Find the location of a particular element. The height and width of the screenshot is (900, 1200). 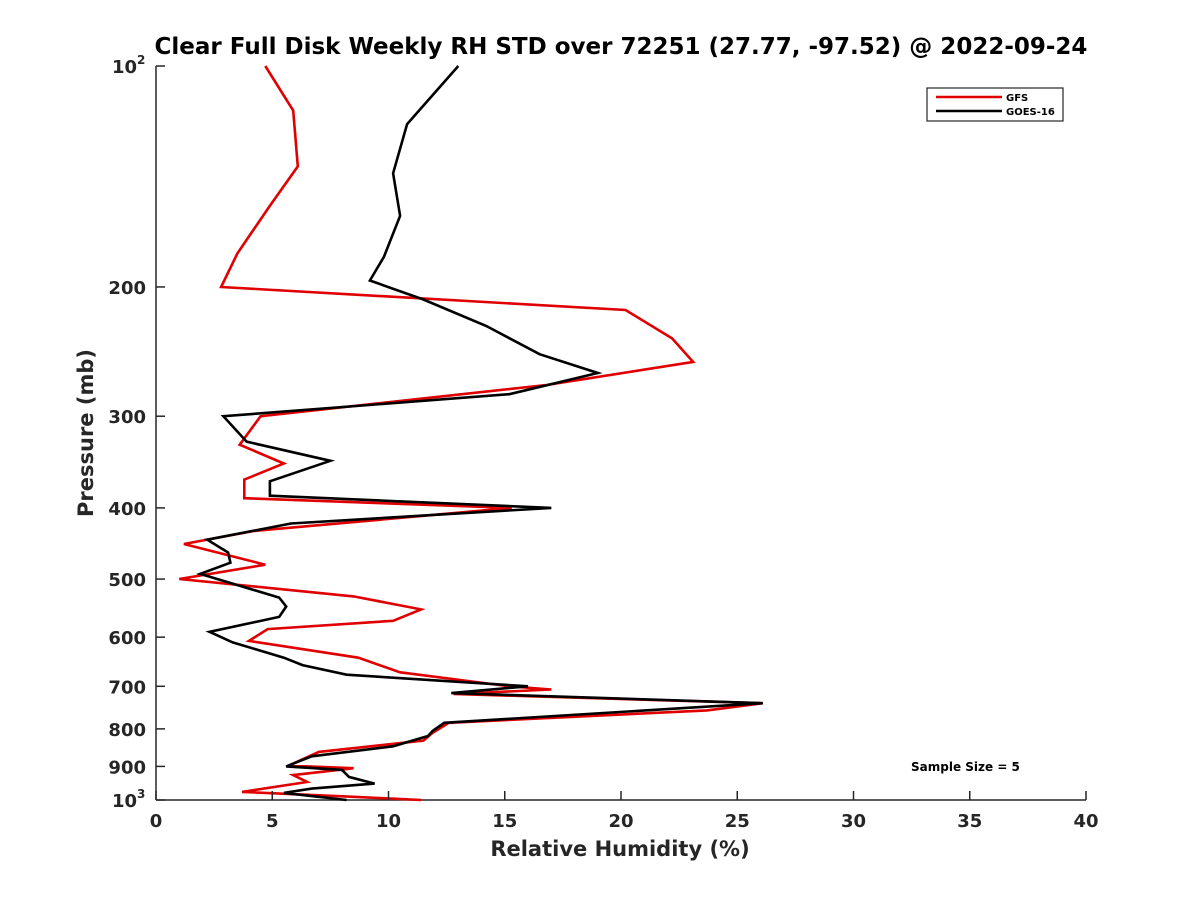

legend: GFS GOES-16 is located at coordinates (995, 104).